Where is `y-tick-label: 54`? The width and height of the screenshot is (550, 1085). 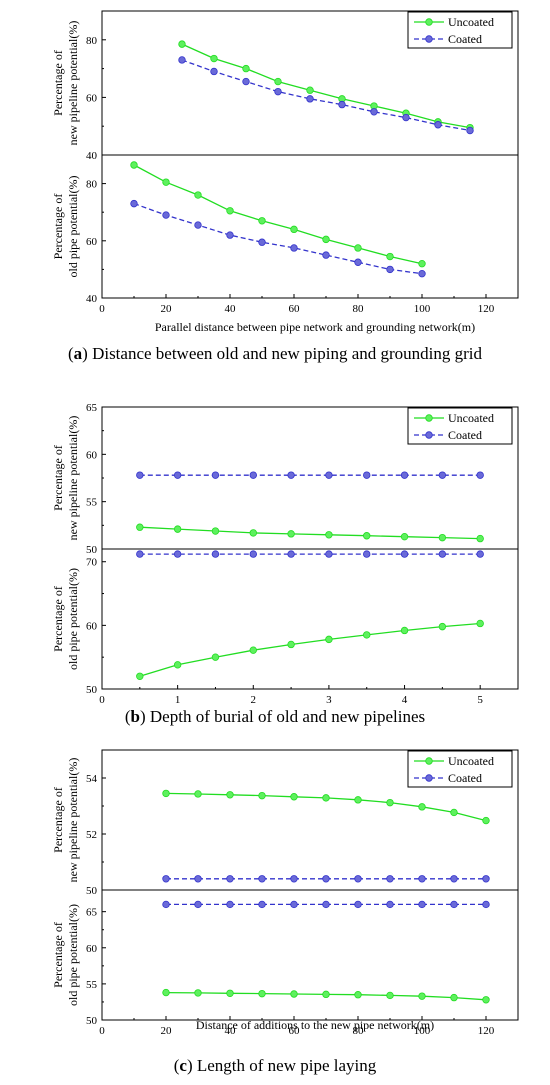
y-tick-label: 54 is located at coordinates (92, 779).